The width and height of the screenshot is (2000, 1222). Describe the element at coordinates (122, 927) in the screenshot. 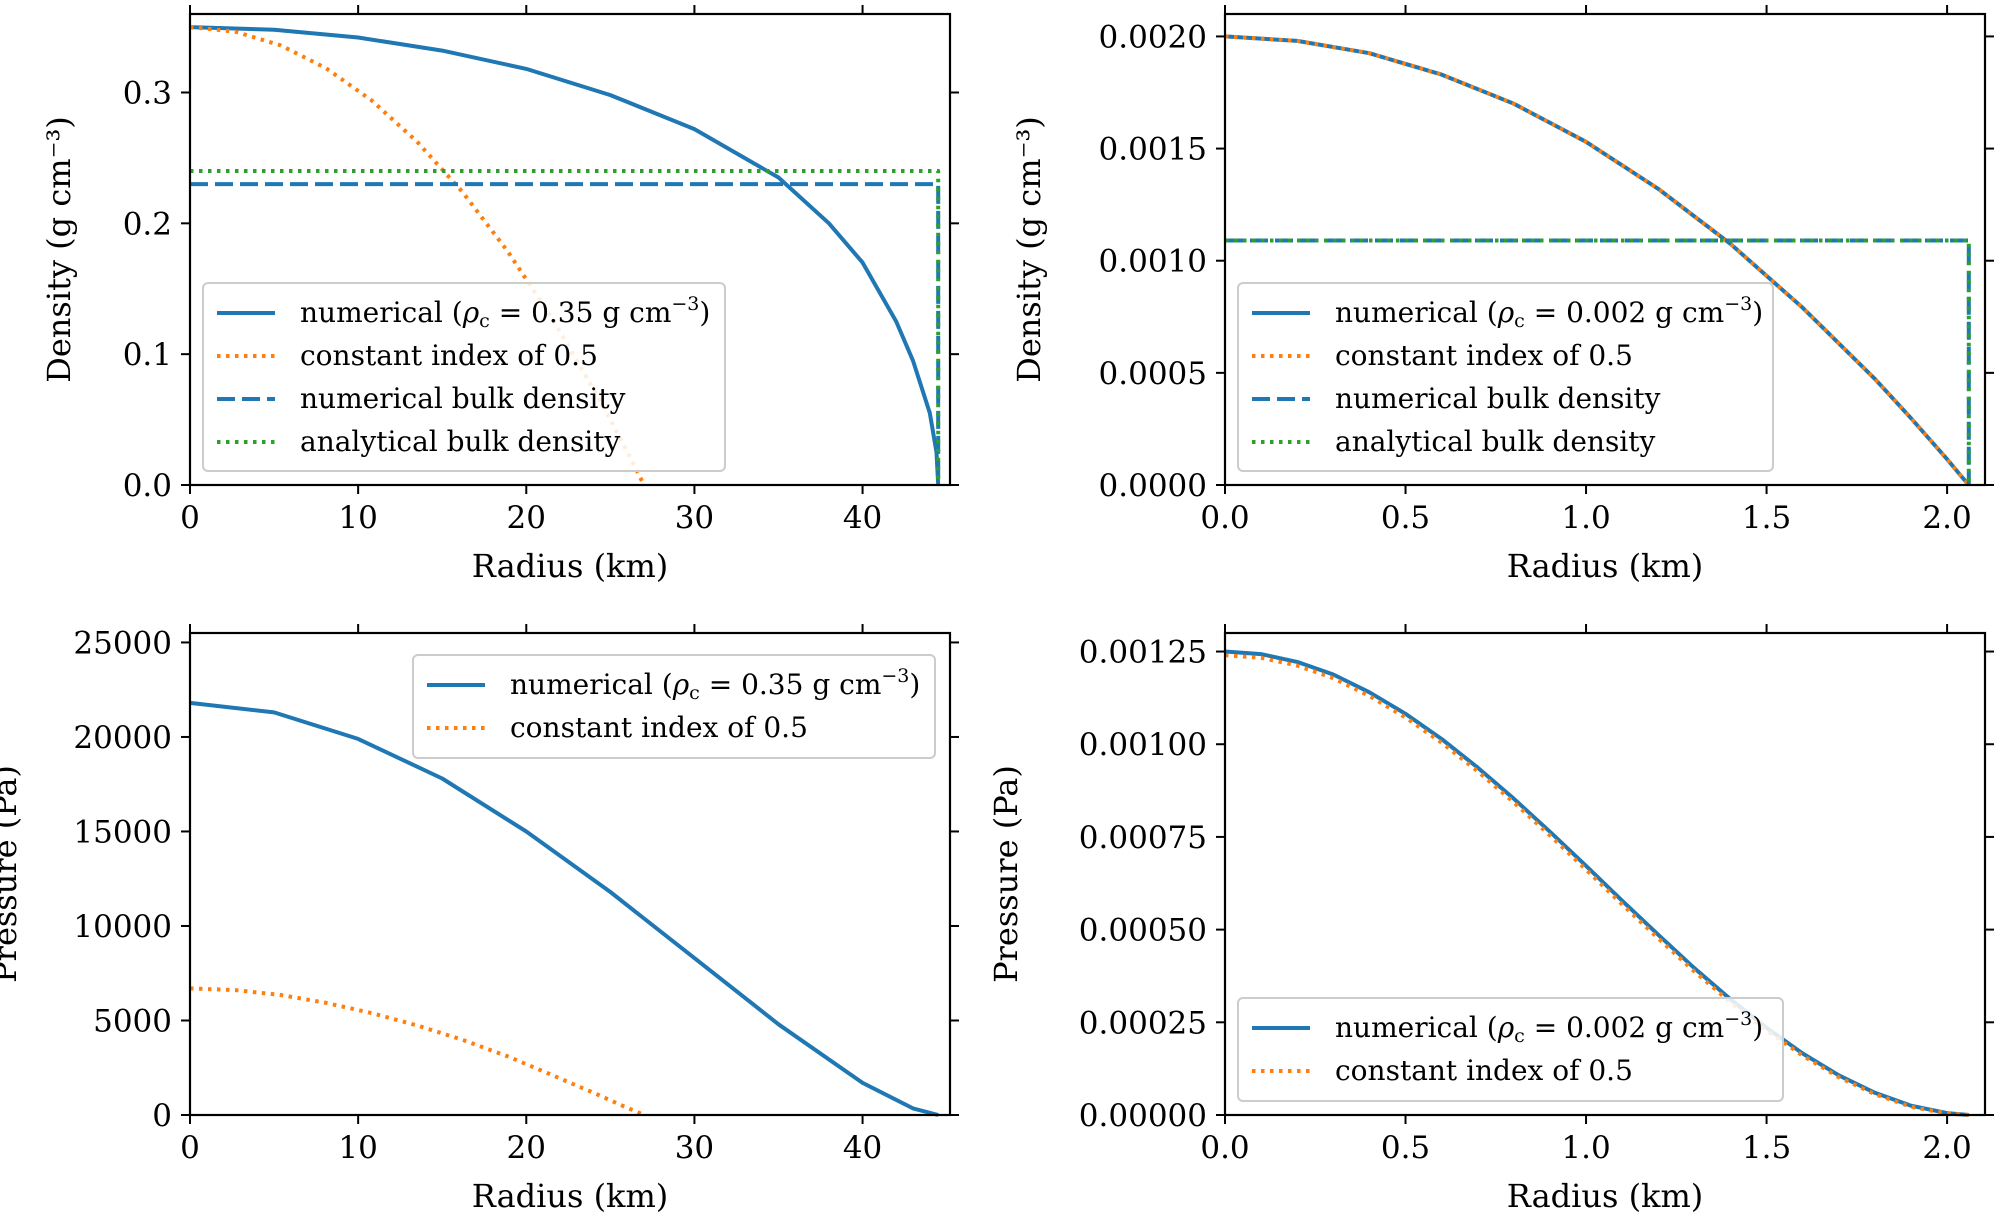

I see `y-tick-label: 10000` at that location.